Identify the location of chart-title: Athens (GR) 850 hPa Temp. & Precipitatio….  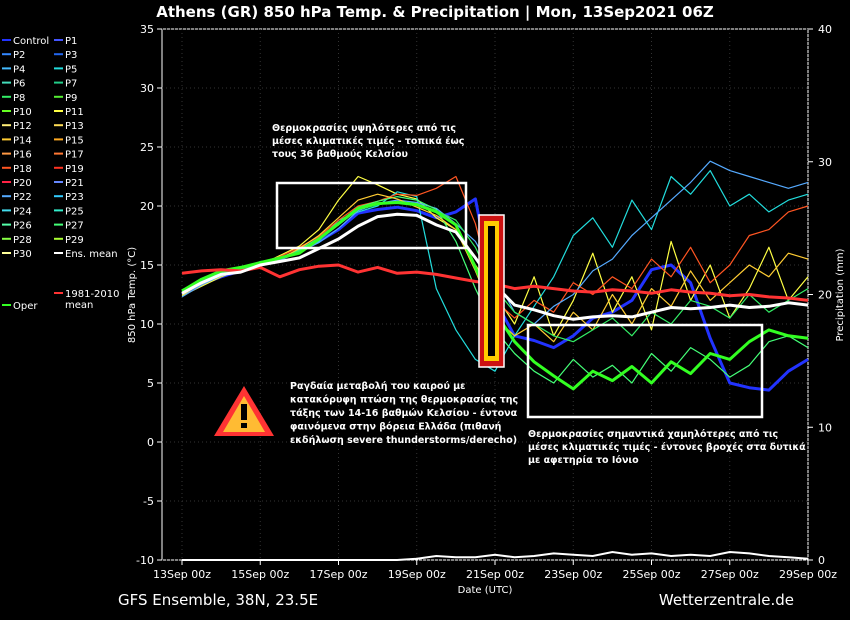
(435, 12).